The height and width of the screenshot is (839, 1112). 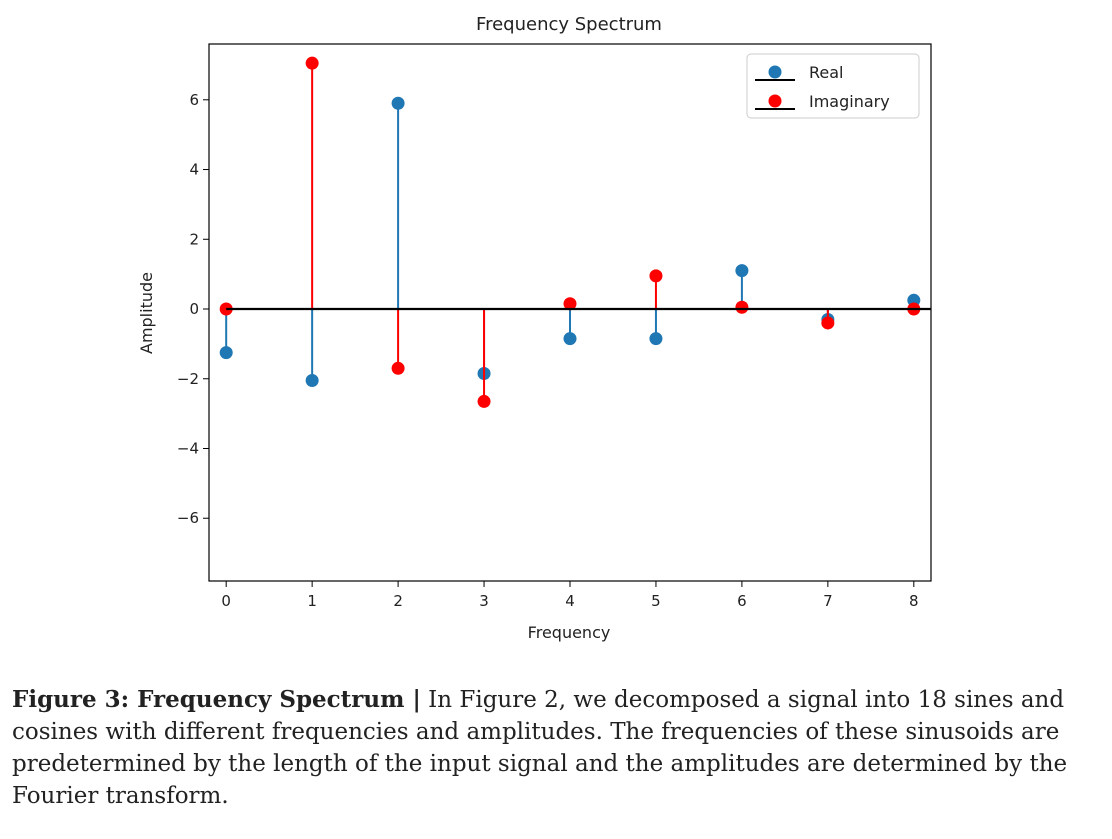 What do you see at coordinates (484, 601) in the screenshot?
I see `x-tick-label: 3` at bounding box center [484, 601].